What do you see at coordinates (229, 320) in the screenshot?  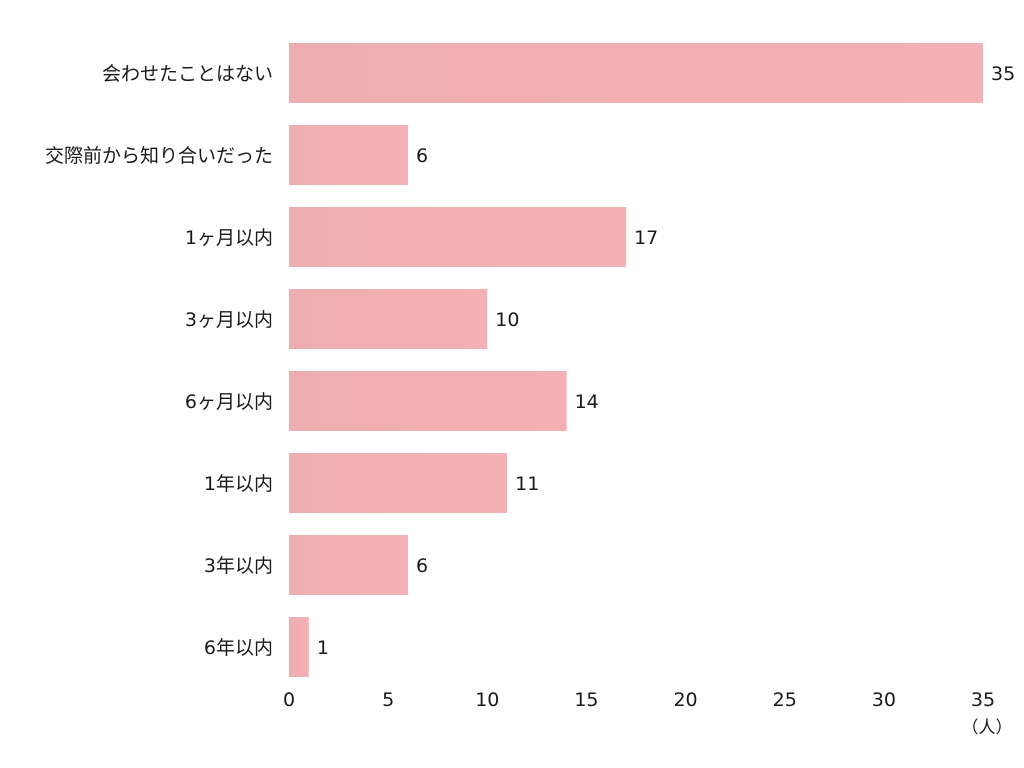 I see `category-label-3: 3ヶ月以内` at bounding box center [229, 320].